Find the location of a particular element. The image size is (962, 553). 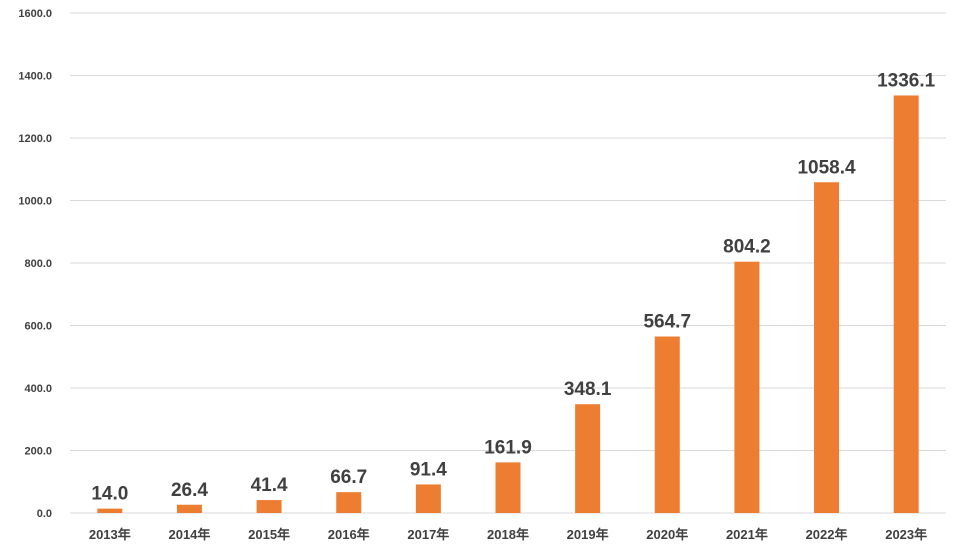

data-label: 91.4 is located at coordinates (428, 469).